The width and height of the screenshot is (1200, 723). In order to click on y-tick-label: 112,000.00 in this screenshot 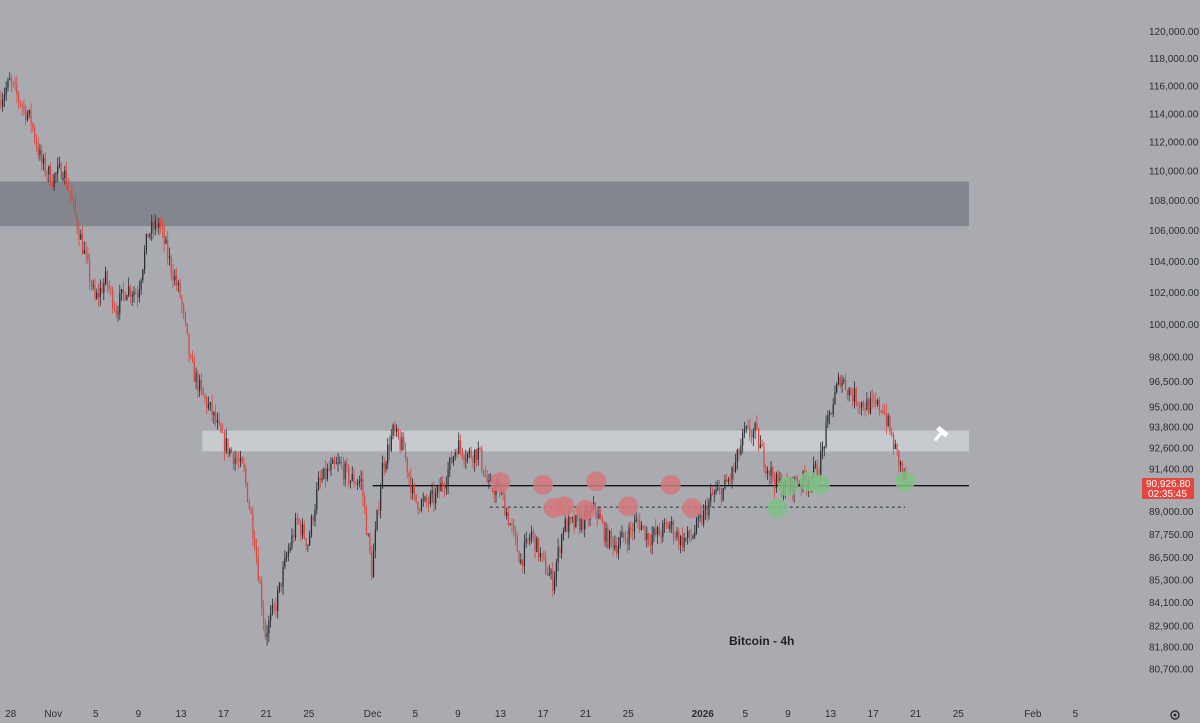, I will do `click(1174, 143)`.